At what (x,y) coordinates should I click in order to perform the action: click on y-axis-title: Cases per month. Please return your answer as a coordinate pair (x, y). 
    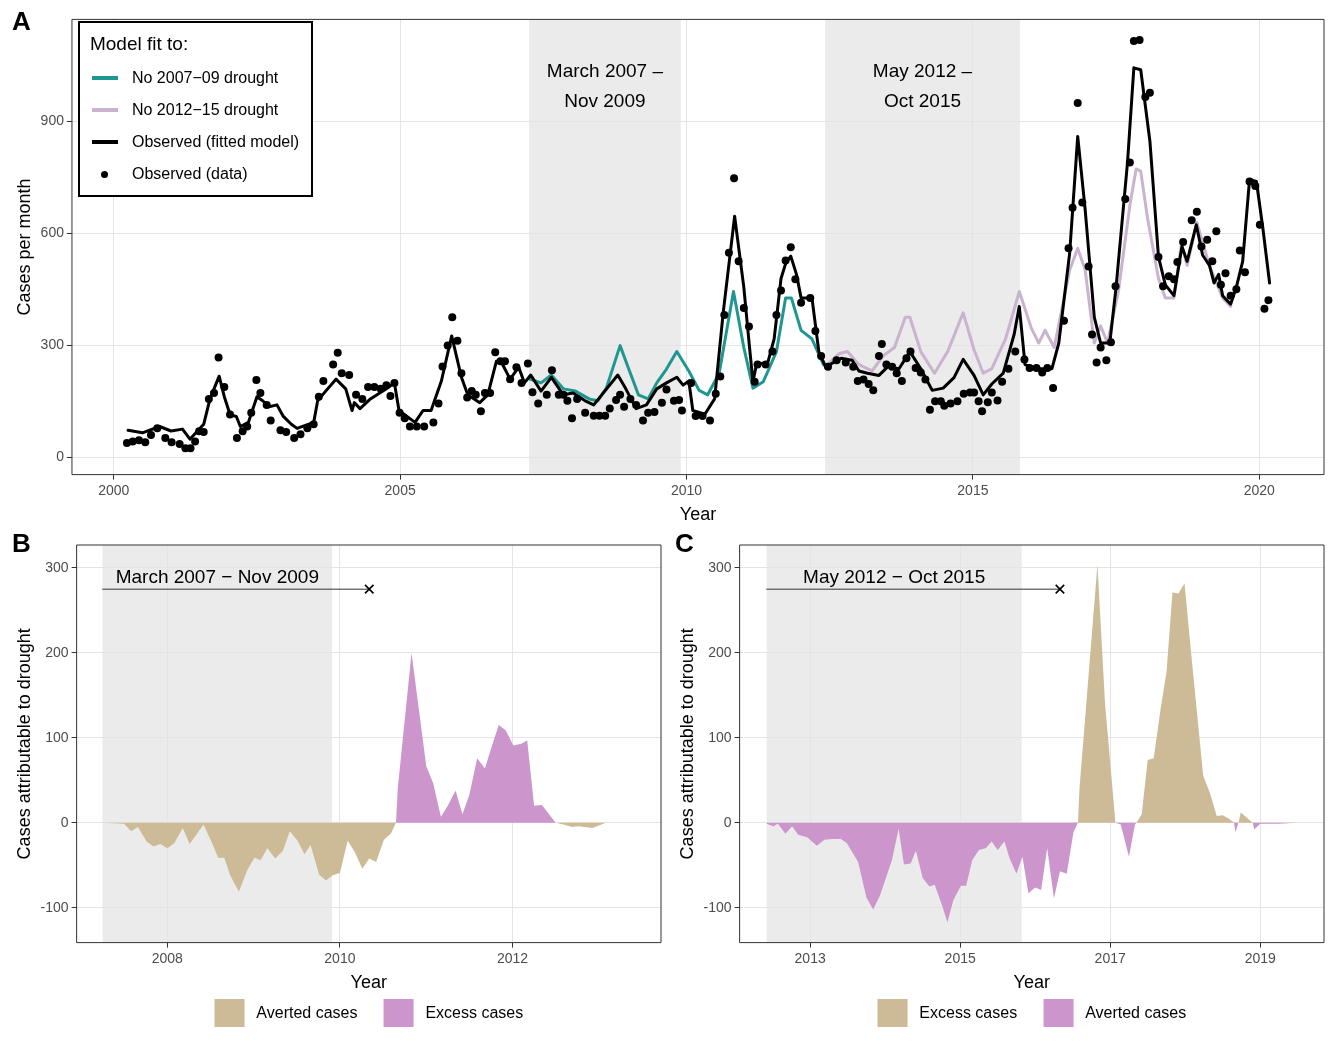
    Looking at the image, I should click on (23, 247).